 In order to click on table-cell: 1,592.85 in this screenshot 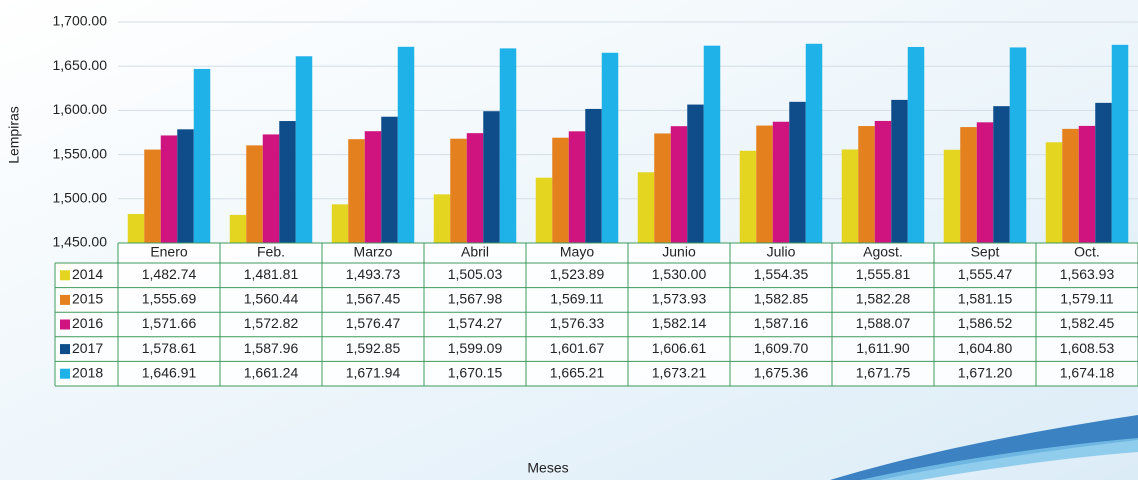, I will do `click(373, 348)`.